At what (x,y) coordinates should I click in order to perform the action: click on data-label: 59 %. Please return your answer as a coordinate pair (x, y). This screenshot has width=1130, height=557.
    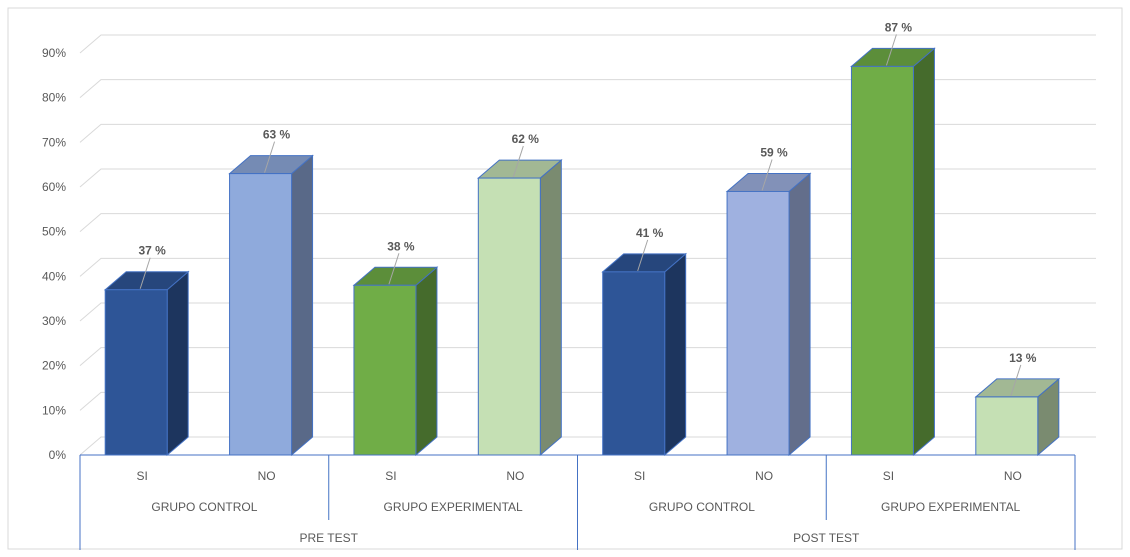
    Looking at the image, I should click on (774, 152).